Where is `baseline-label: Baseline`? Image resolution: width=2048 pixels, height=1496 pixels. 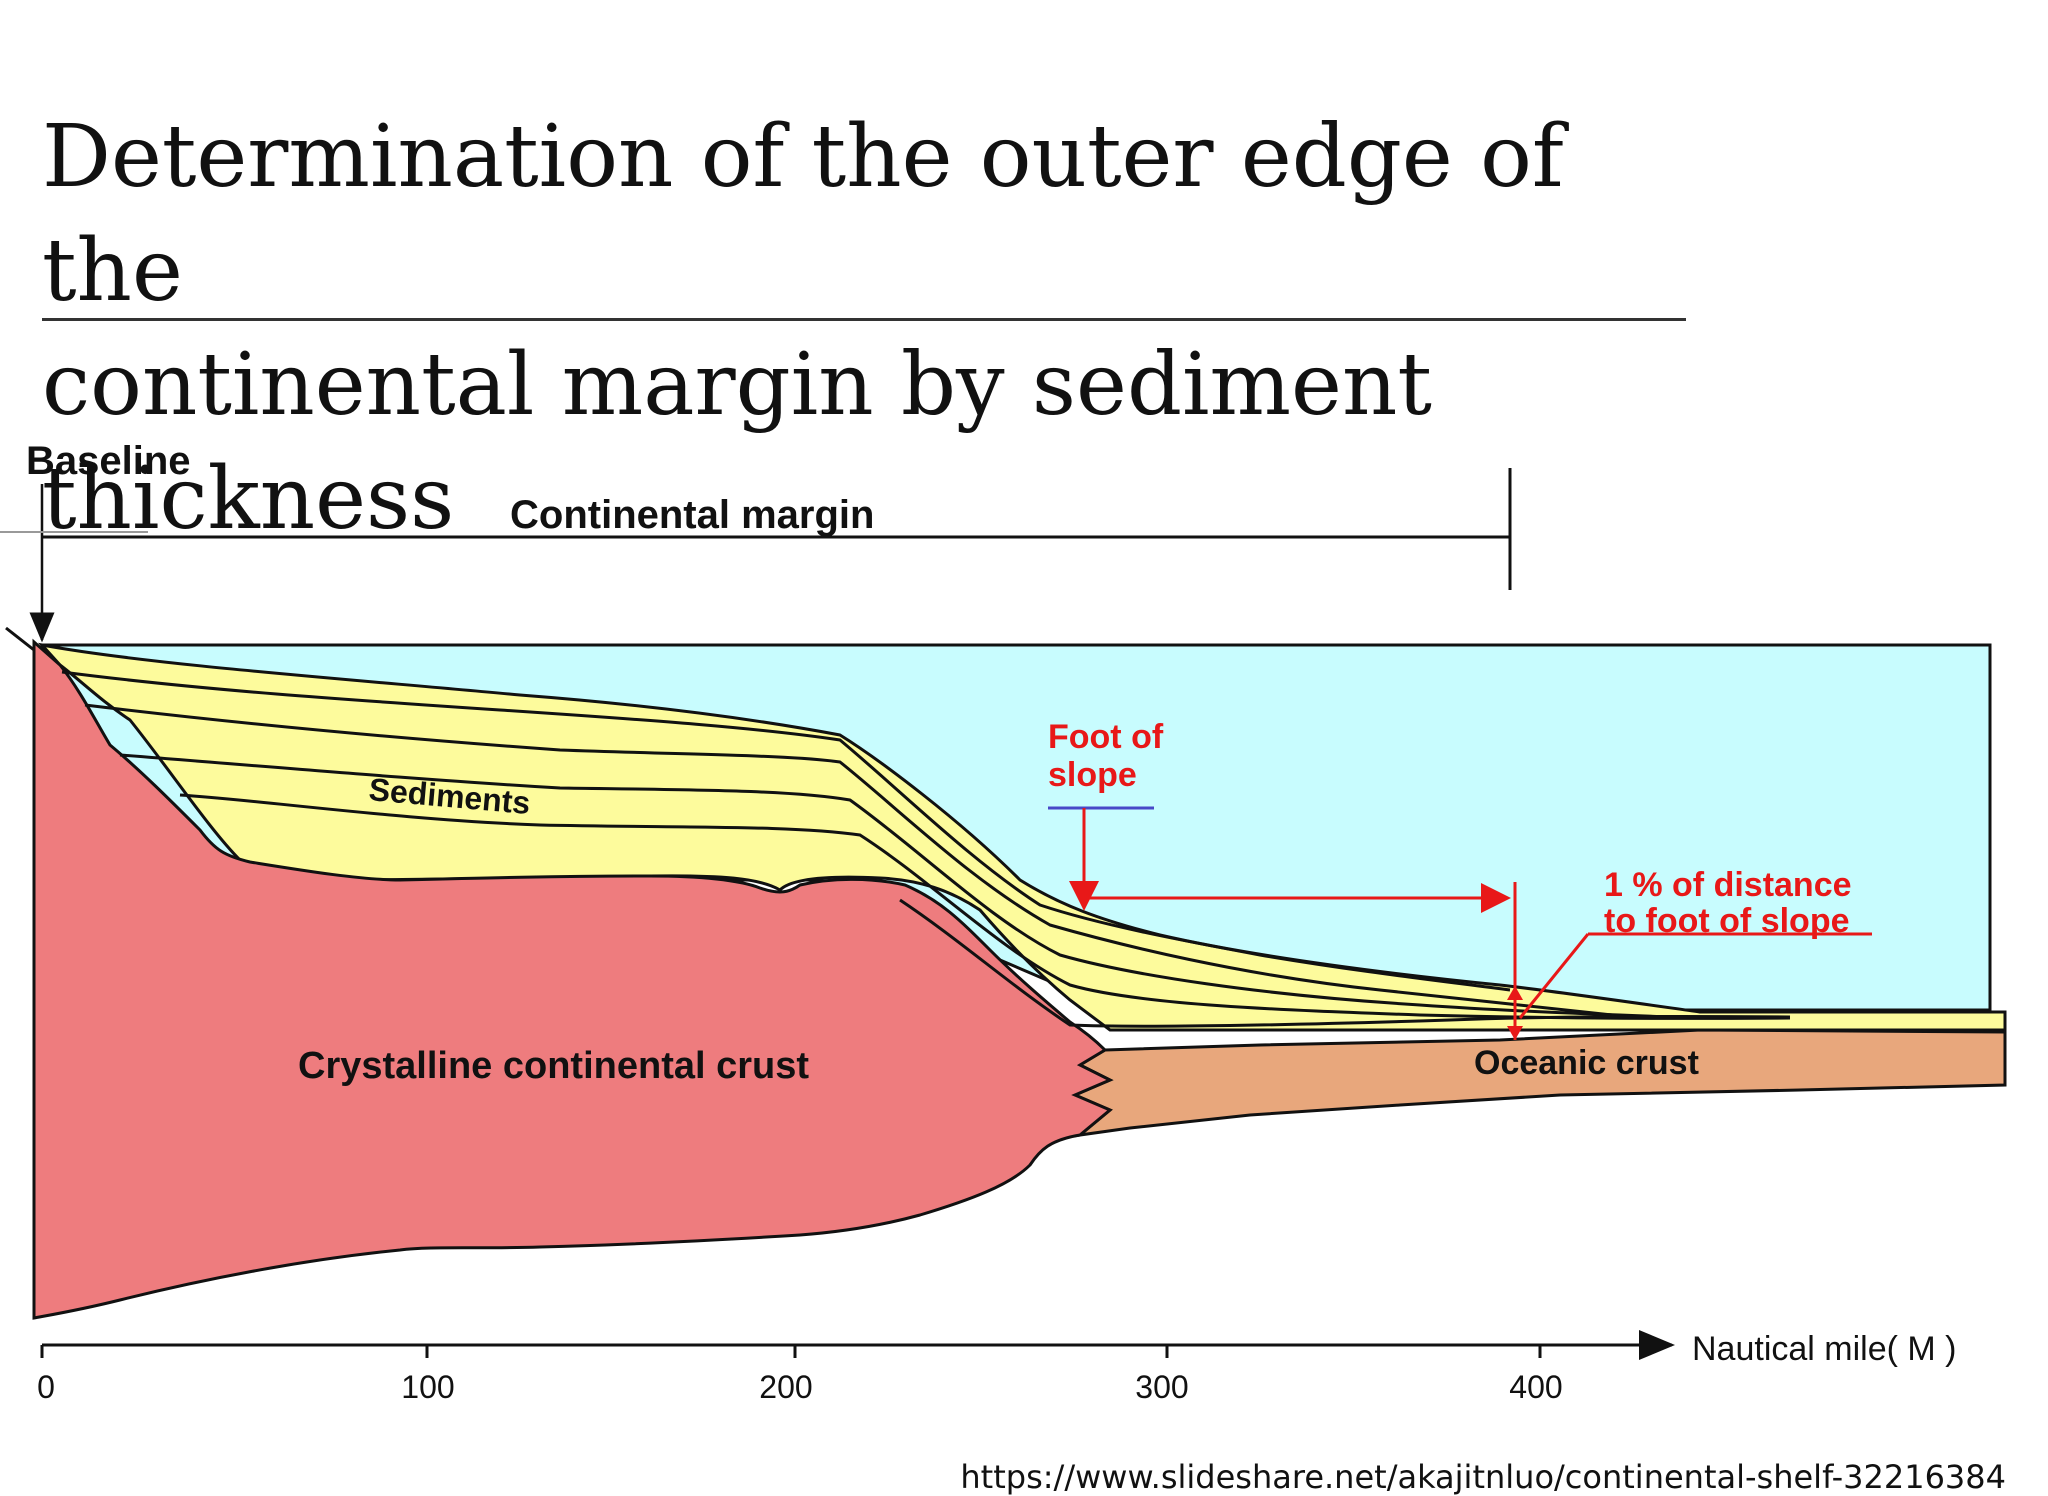 baseline-label: Baseline is located at coordinates (108, 461).